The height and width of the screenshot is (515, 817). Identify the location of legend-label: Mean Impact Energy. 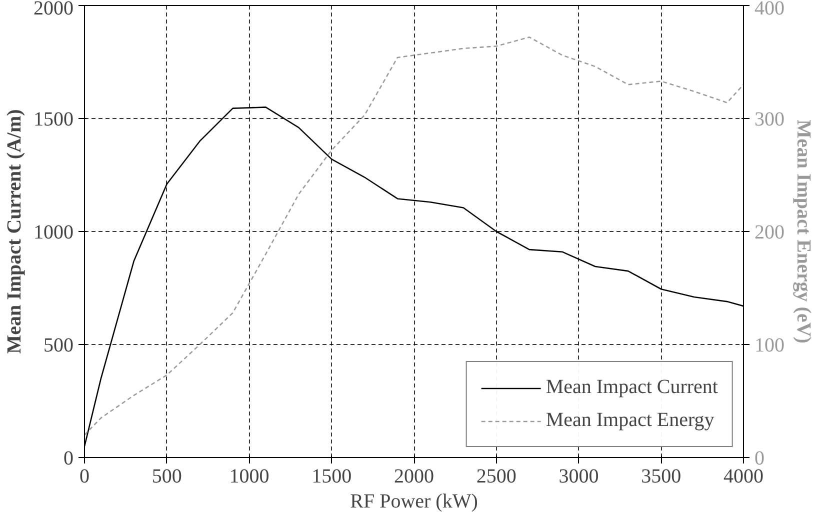
(630, 420).